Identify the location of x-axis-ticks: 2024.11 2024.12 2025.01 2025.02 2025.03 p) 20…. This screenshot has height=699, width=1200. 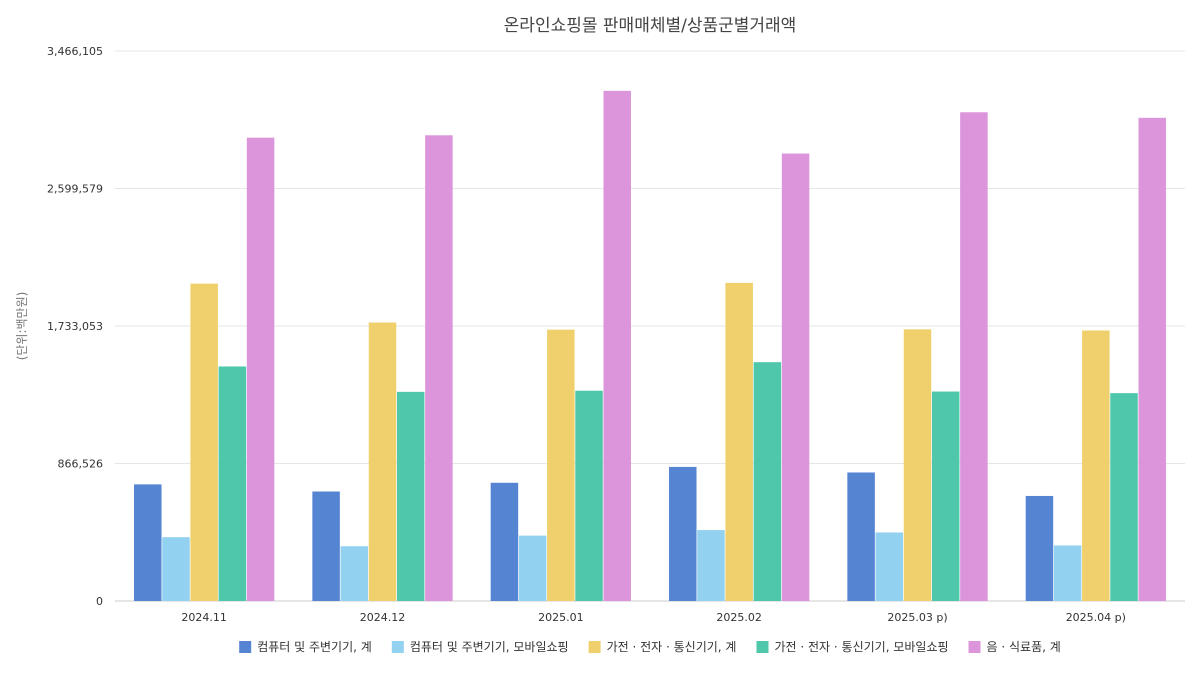
(653, 617).